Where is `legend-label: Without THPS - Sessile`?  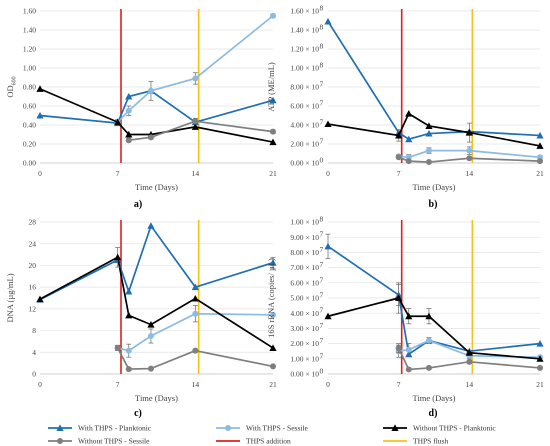
legend-label: Without THPS - Sessile is located at coordinates (114, 441).